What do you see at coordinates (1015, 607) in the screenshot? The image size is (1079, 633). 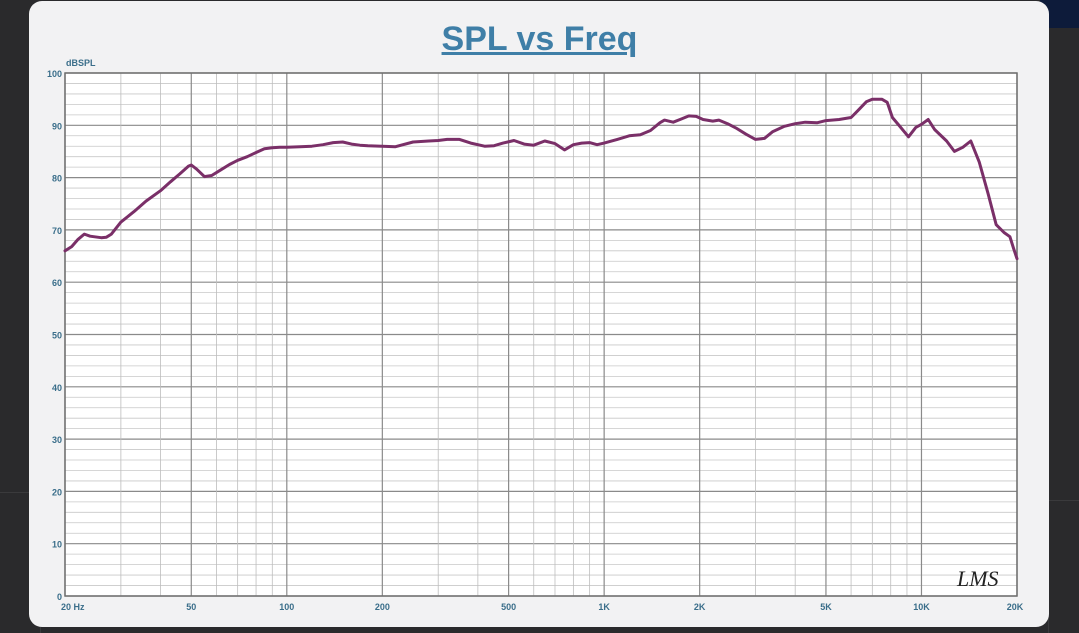 I see `x-tick-label: 20K` at bounding box center [1015, 607].